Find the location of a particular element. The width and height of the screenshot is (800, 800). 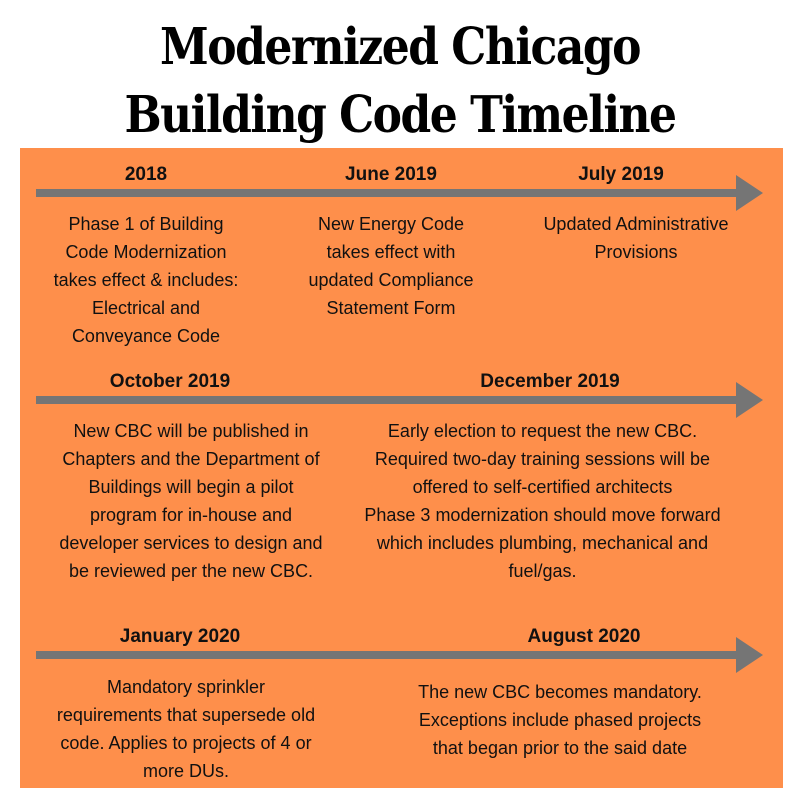

desc-line: Updated Administrative is located at coordinates (636, 224).